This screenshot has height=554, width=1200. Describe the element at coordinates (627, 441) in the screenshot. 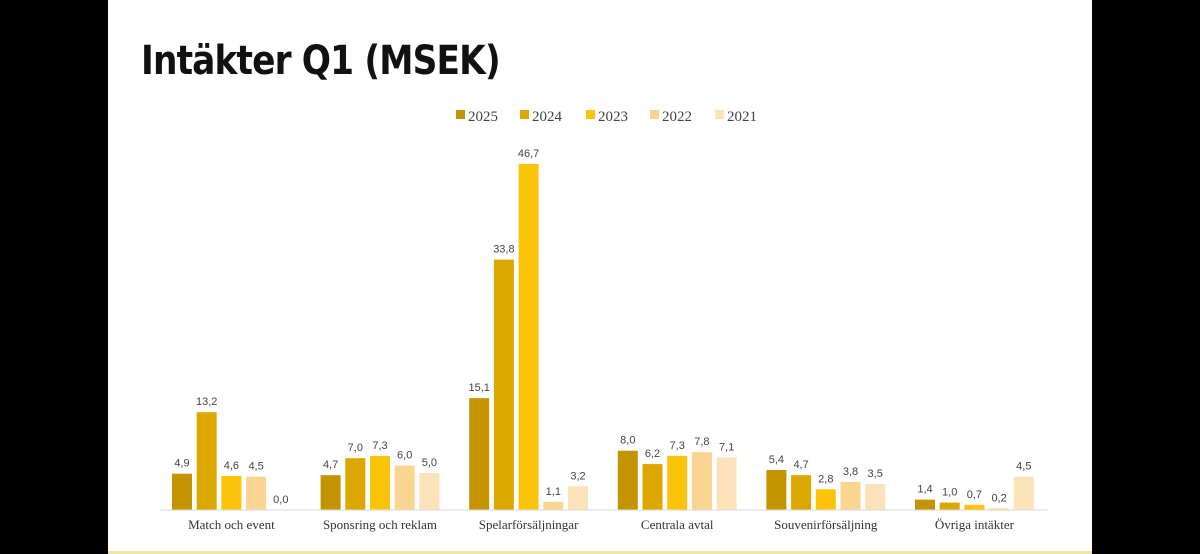

I see `data-label-2025-3: 8,0` at that location.